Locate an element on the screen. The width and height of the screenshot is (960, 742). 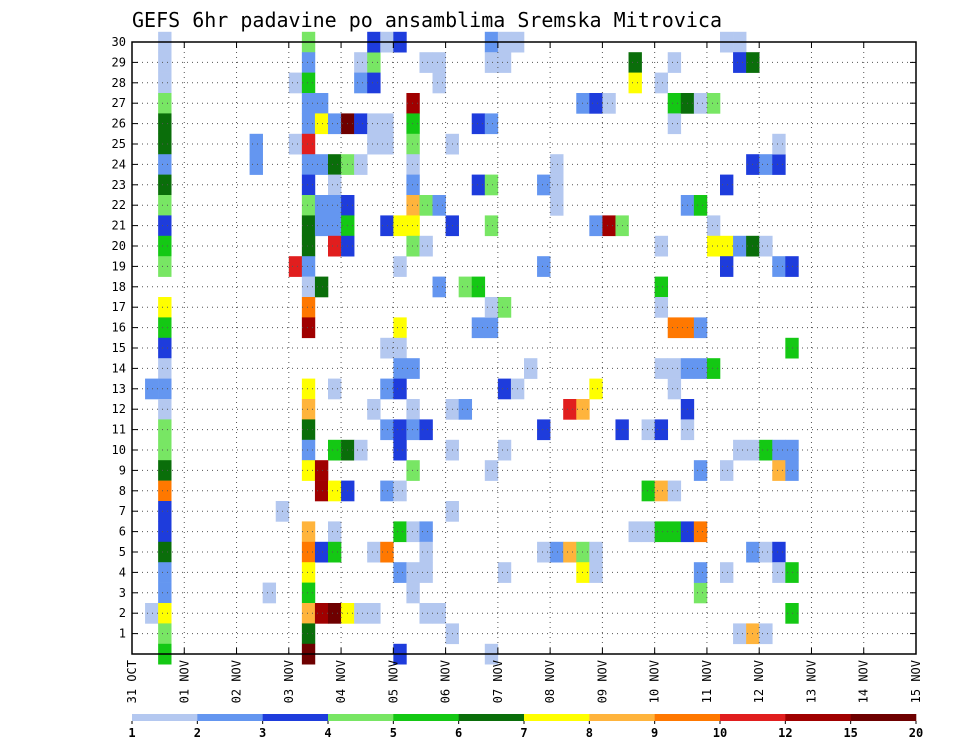
colorbar-label: 15 is located at coordinates (850, 733).